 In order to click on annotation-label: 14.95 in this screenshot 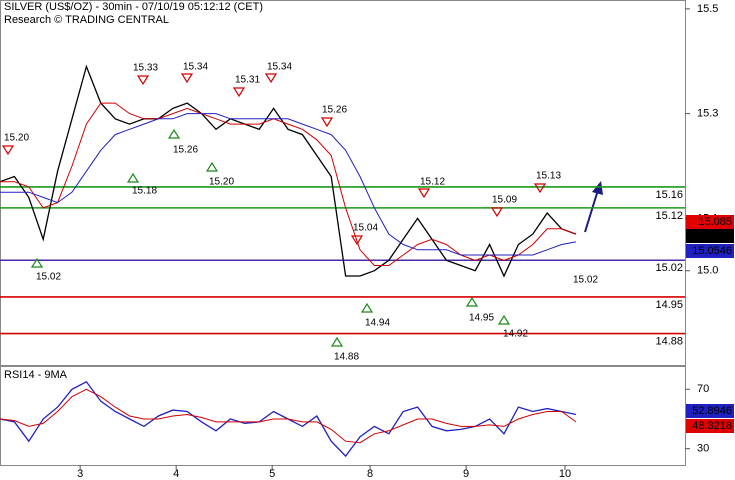, I will do `click(481, 318)`.